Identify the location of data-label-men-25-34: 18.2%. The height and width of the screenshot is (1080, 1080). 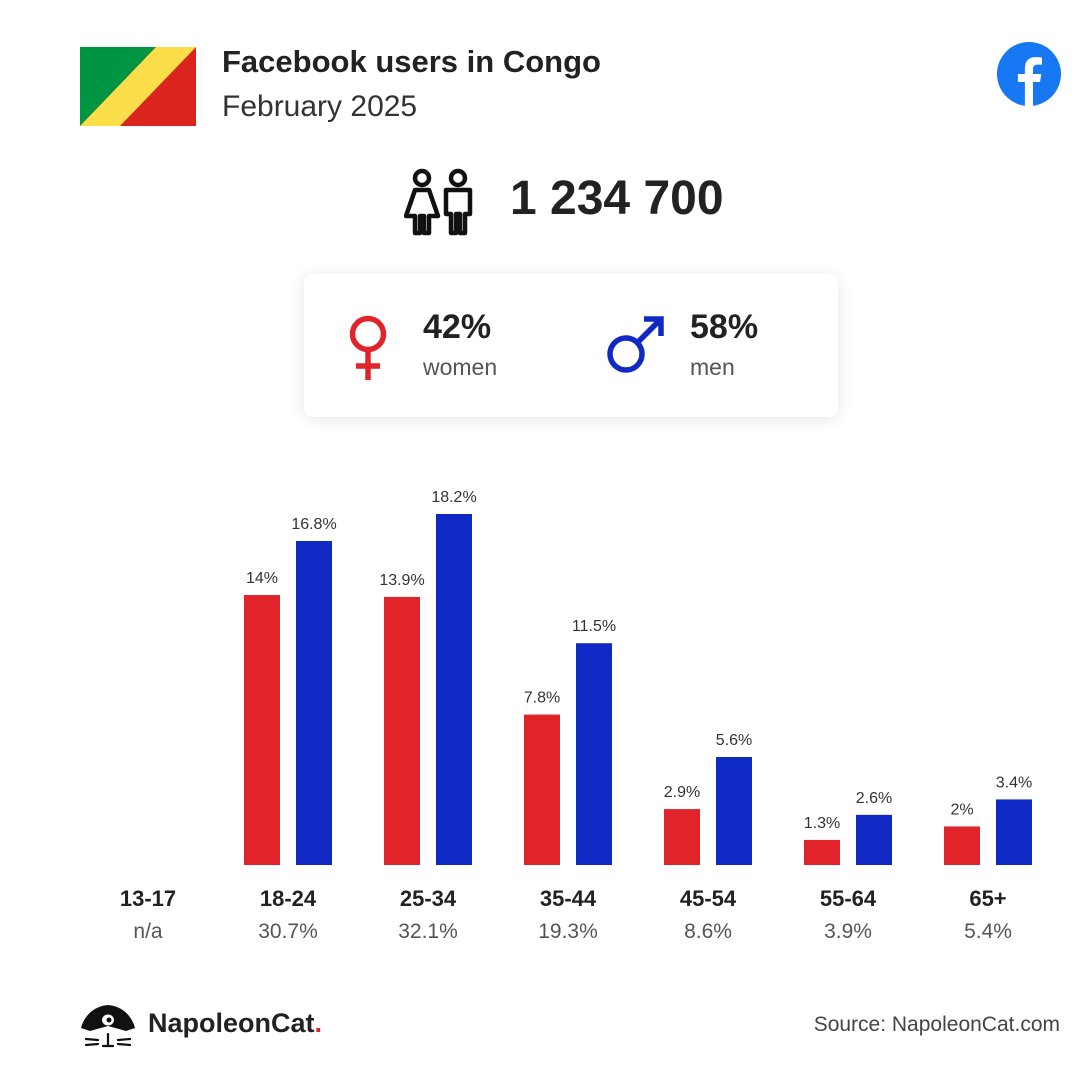
(453, 497).